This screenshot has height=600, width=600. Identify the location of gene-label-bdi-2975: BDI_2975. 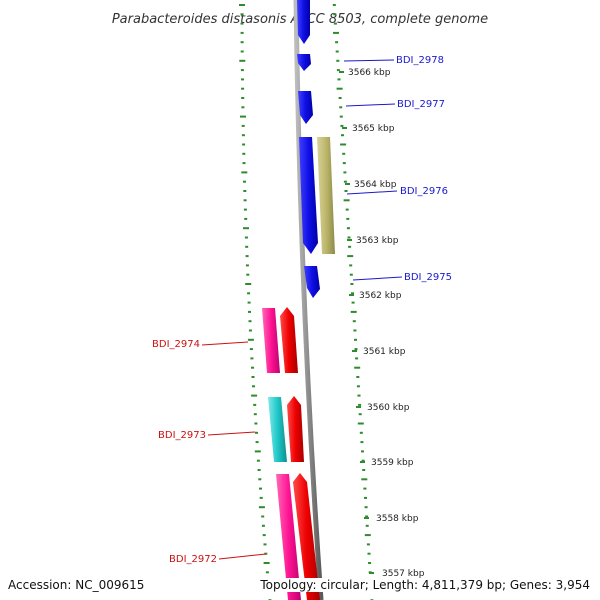
(428, 277).